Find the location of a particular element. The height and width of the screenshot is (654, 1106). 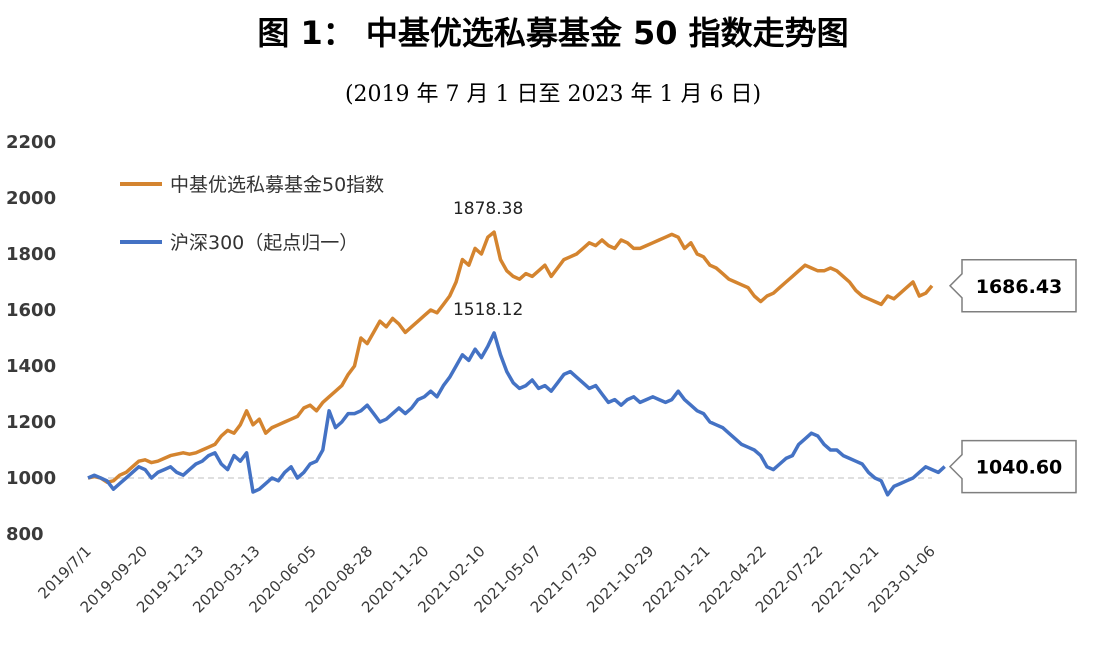

peak-label-blue: 1518.12 is located at coordinates (488, 310).